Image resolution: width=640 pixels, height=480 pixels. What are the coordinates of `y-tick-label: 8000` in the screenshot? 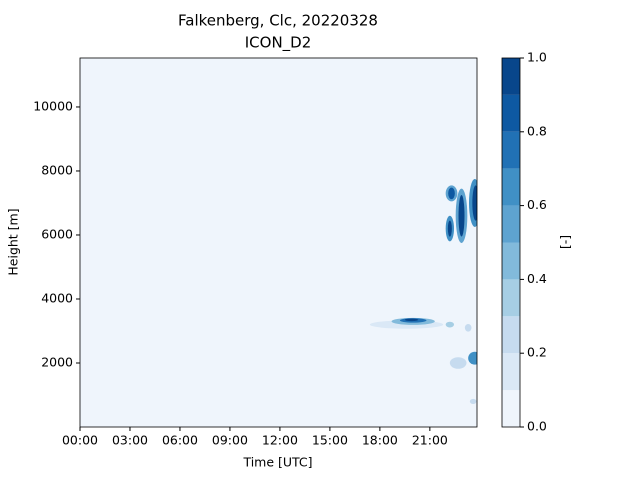 It's located at (57, 169).